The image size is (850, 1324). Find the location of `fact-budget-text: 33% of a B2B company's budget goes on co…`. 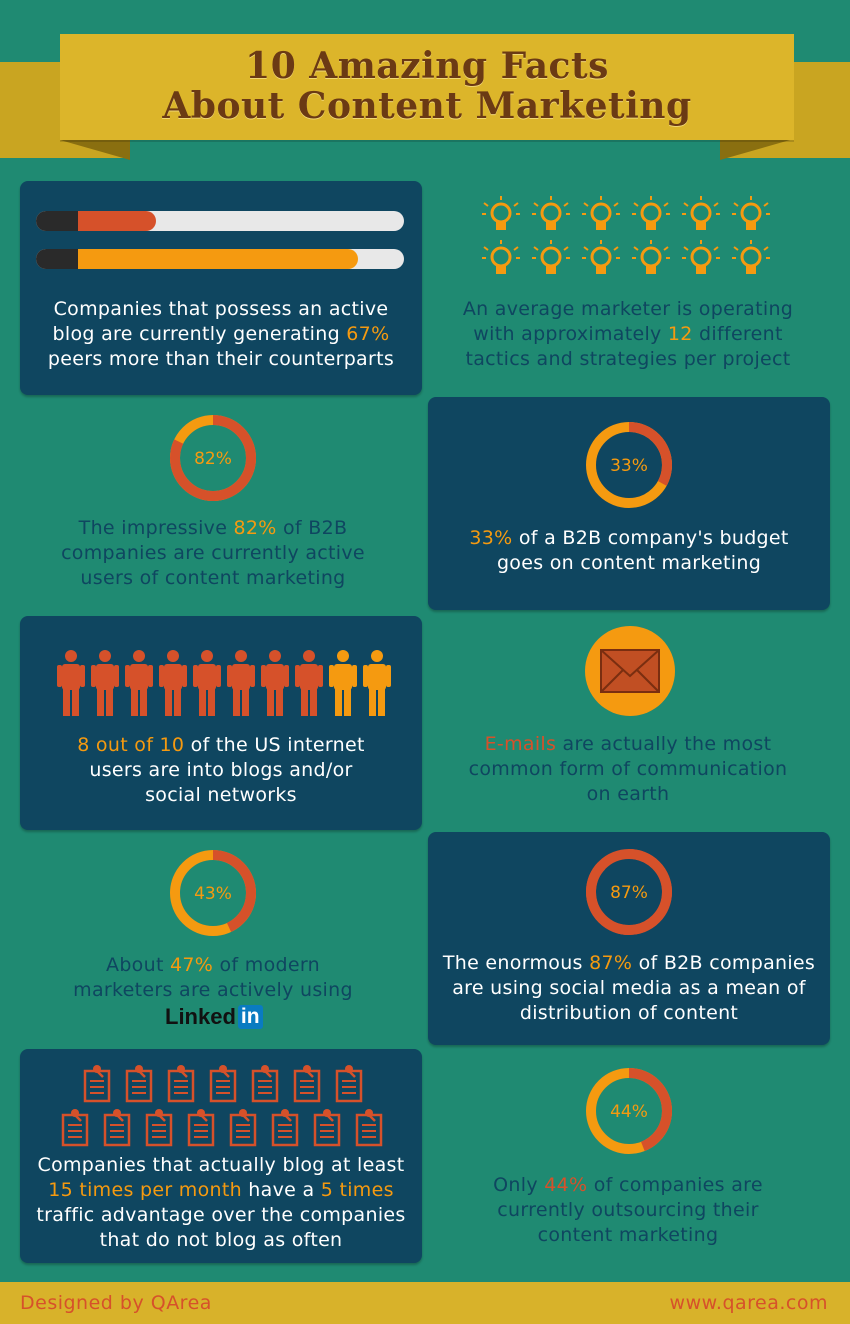

fact-budget-text: 33% of a B2B company's budget goes on co… is located at coordinates (629, 551).